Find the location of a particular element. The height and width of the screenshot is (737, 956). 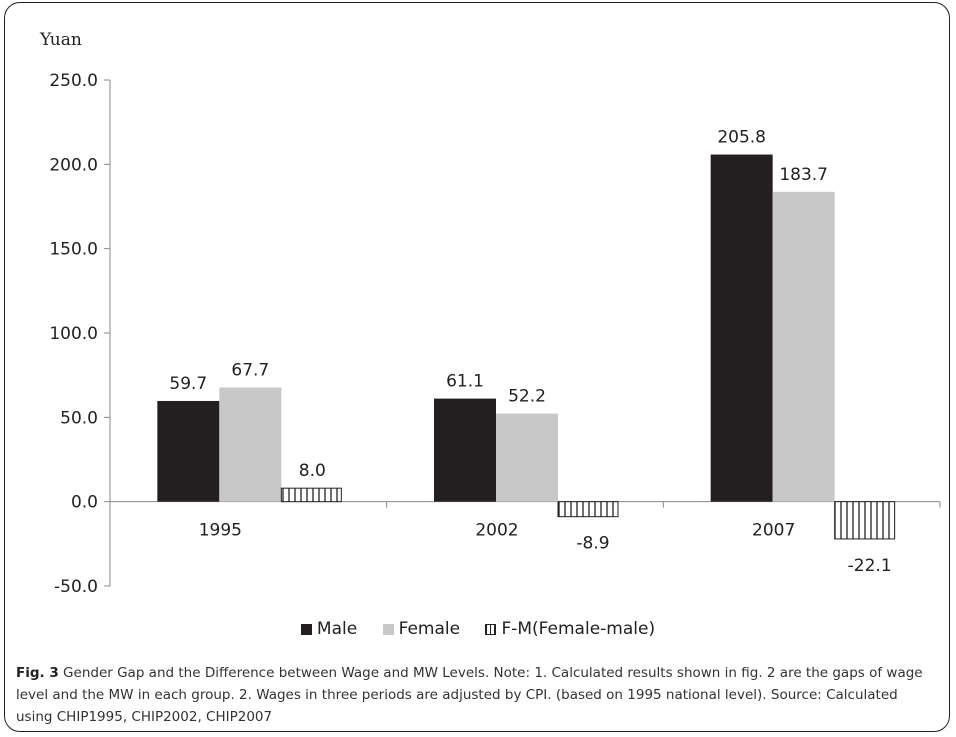

data-label-diff-2007: -22.1 is located at coordinates (870, 566).